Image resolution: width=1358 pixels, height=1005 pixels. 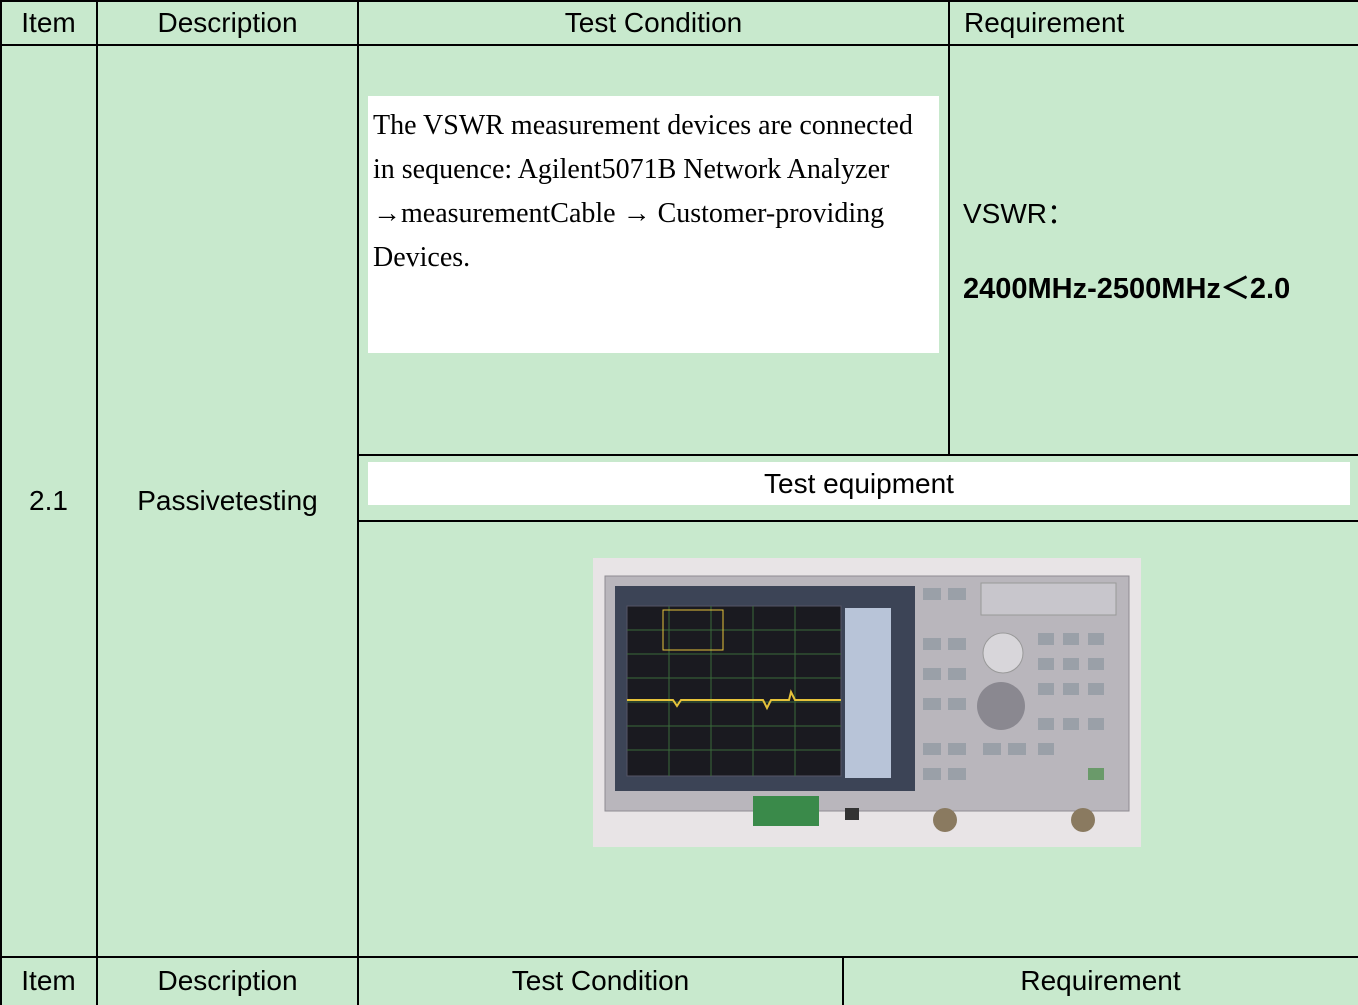 I want to click on equipment-heading: Test equipment, so click(x=859, y=483).